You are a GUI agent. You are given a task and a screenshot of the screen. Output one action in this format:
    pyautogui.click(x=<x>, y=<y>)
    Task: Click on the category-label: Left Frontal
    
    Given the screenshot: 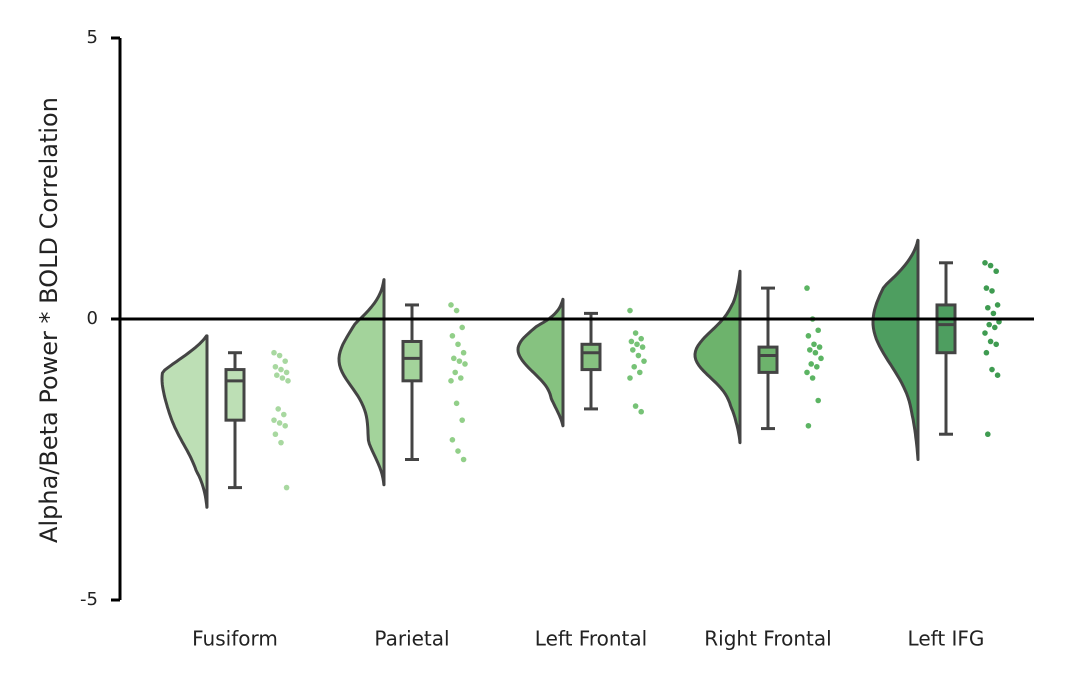 What is the action you would take?
    pyautogui.click(x=591, y=639)
    